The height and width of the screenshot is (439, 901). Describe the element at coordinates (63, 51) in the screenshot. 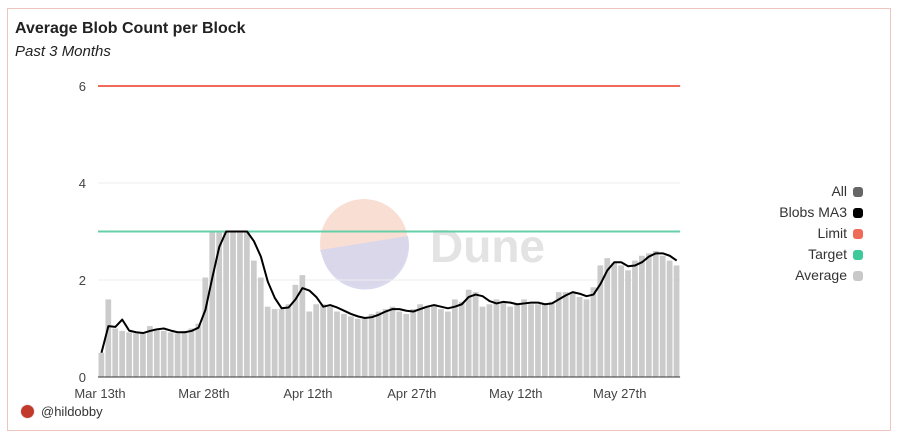

I see `chart-subtitle: Past 3 Months` at that location.